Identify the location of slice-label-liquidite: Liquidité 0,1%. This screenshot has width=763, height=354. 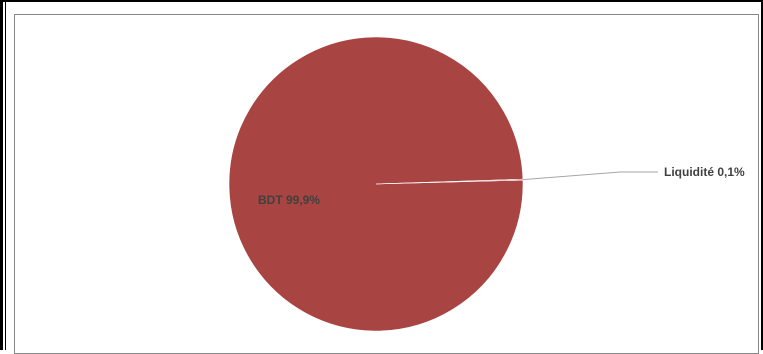
(704, 172).